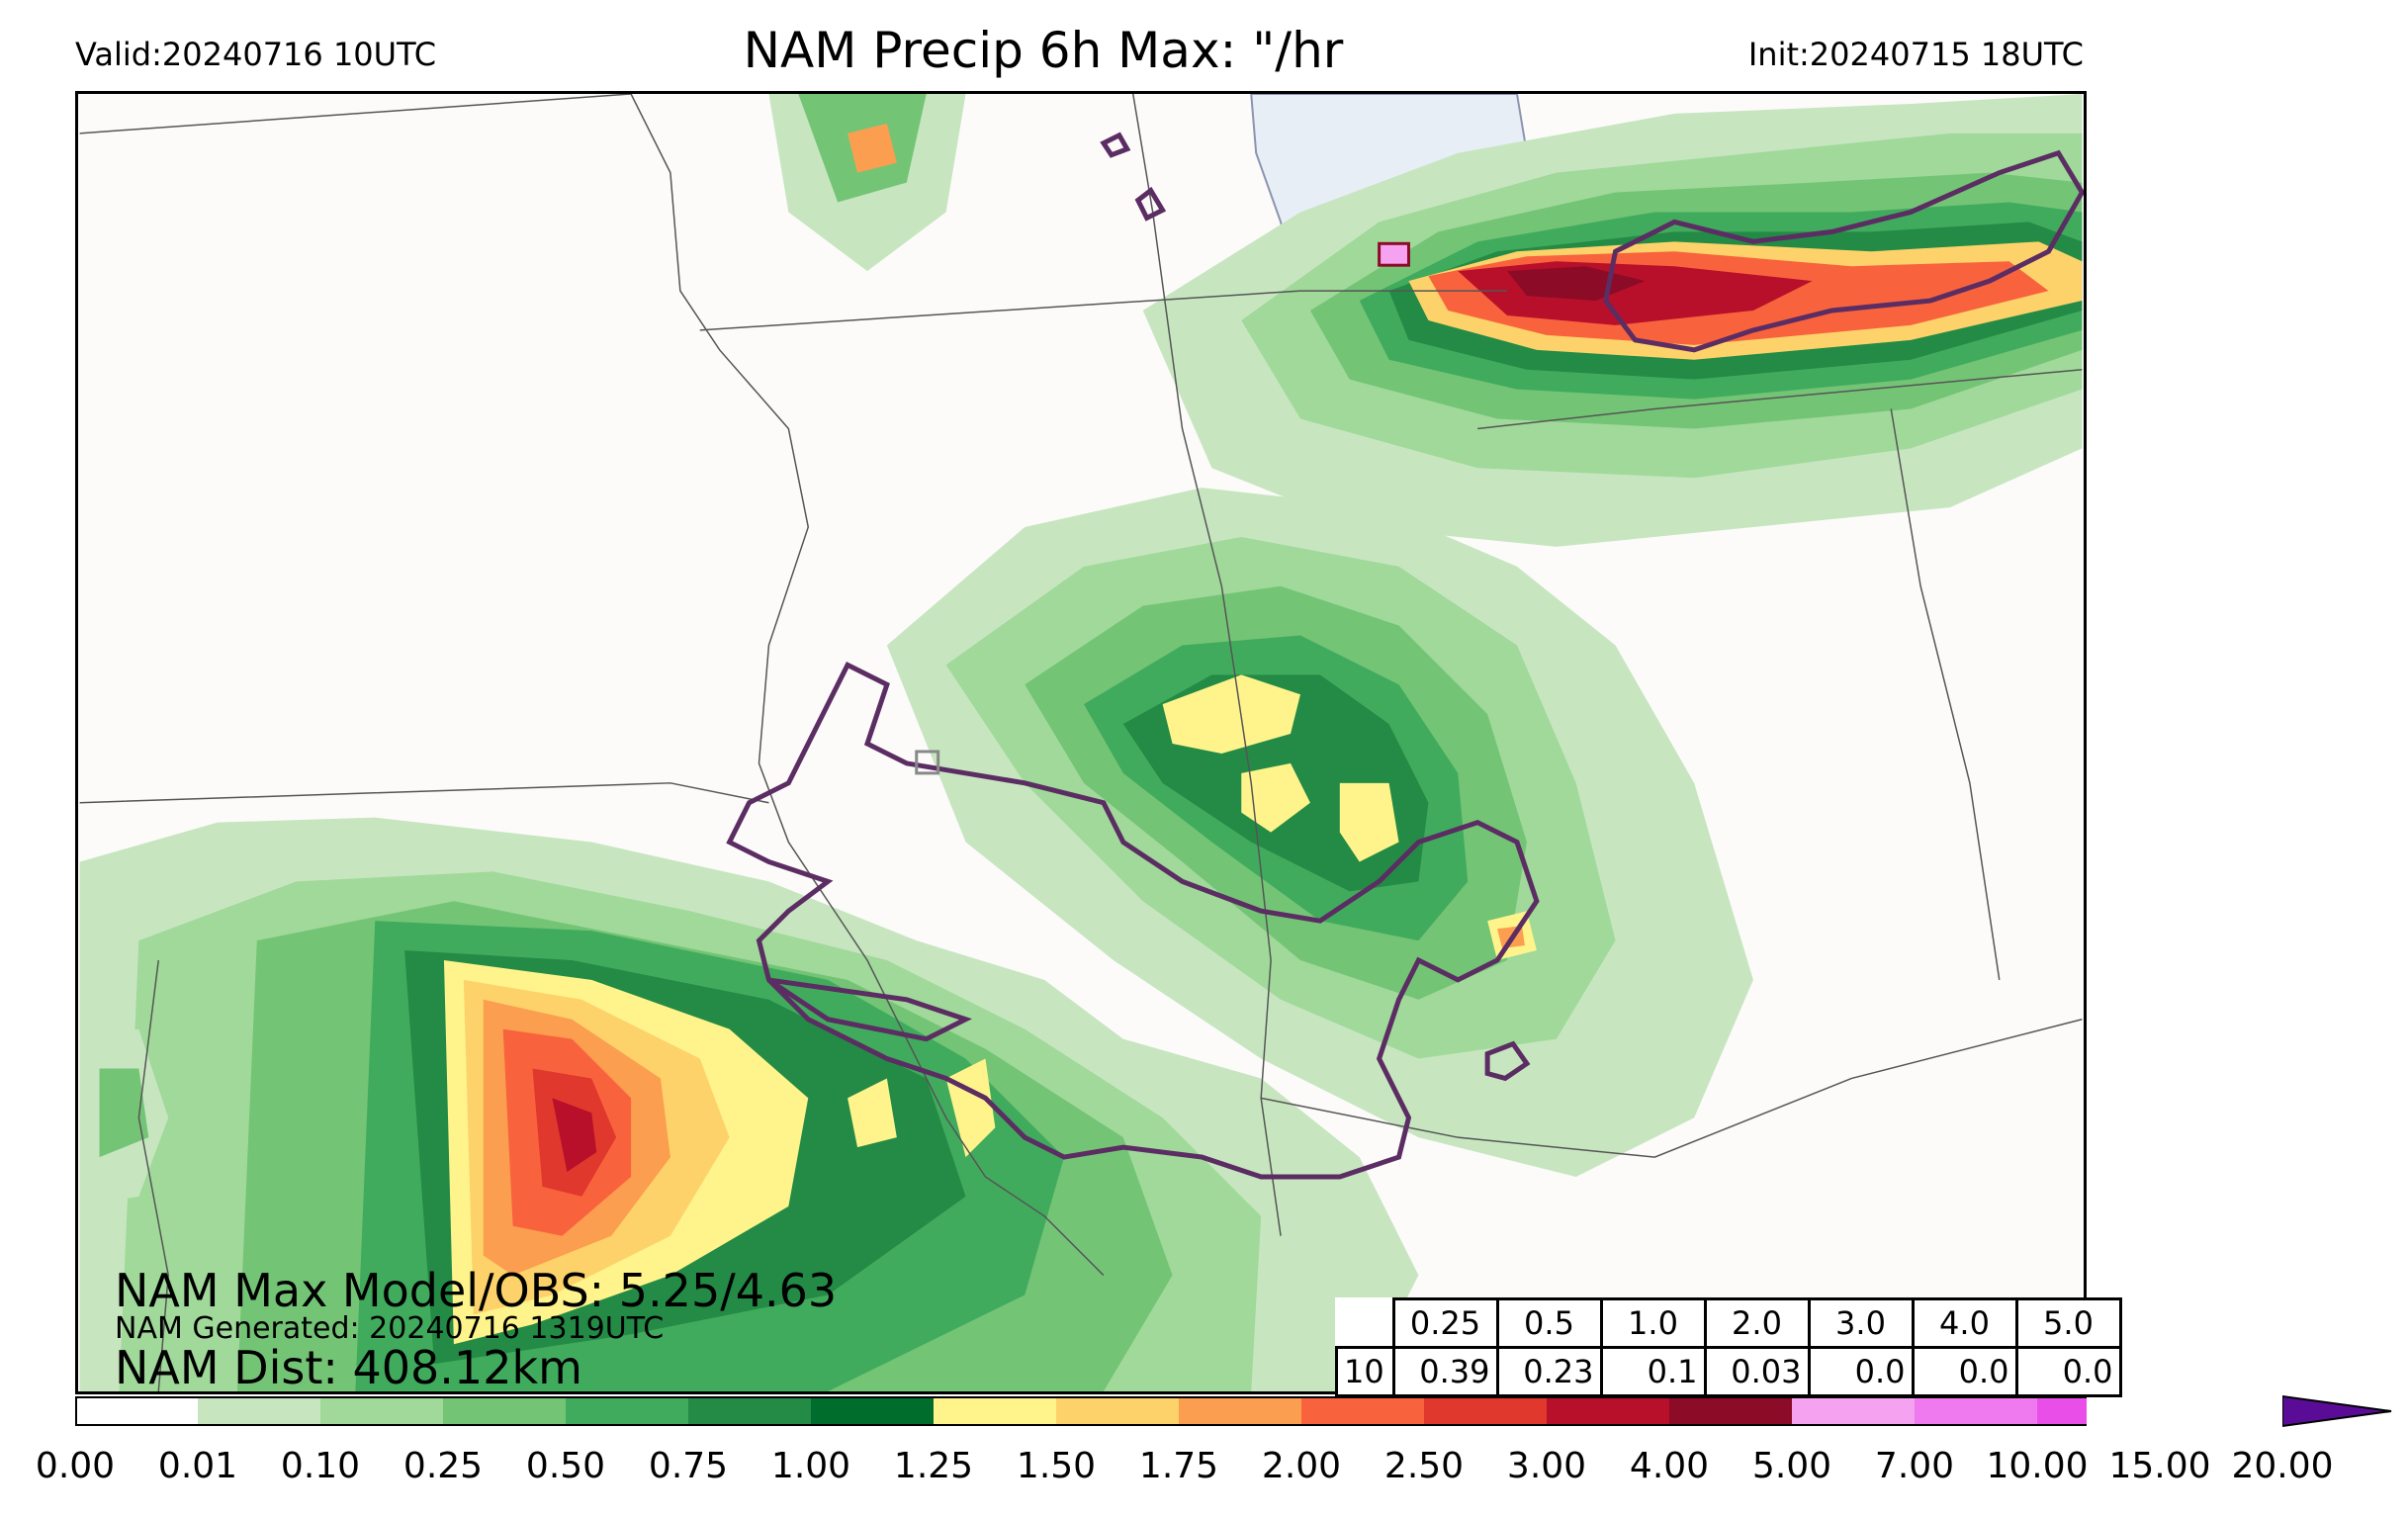  Describe the element at coordinates (476, 1290) in the screenshot. I see `max-model-obs-label: NAM Max Model/OBS: 5.25/4.63` at that location.